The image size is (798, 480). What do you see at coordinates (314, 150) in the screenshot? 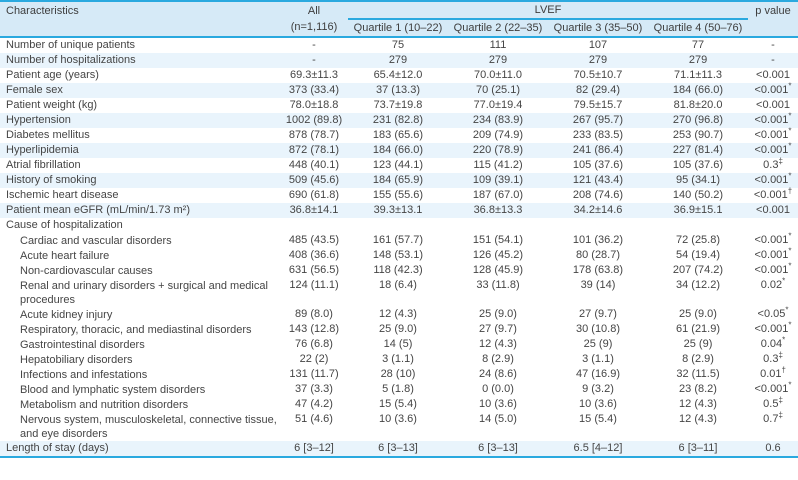
I see `cell-all: 872 (78.1)` at bounding box center [314, 150].